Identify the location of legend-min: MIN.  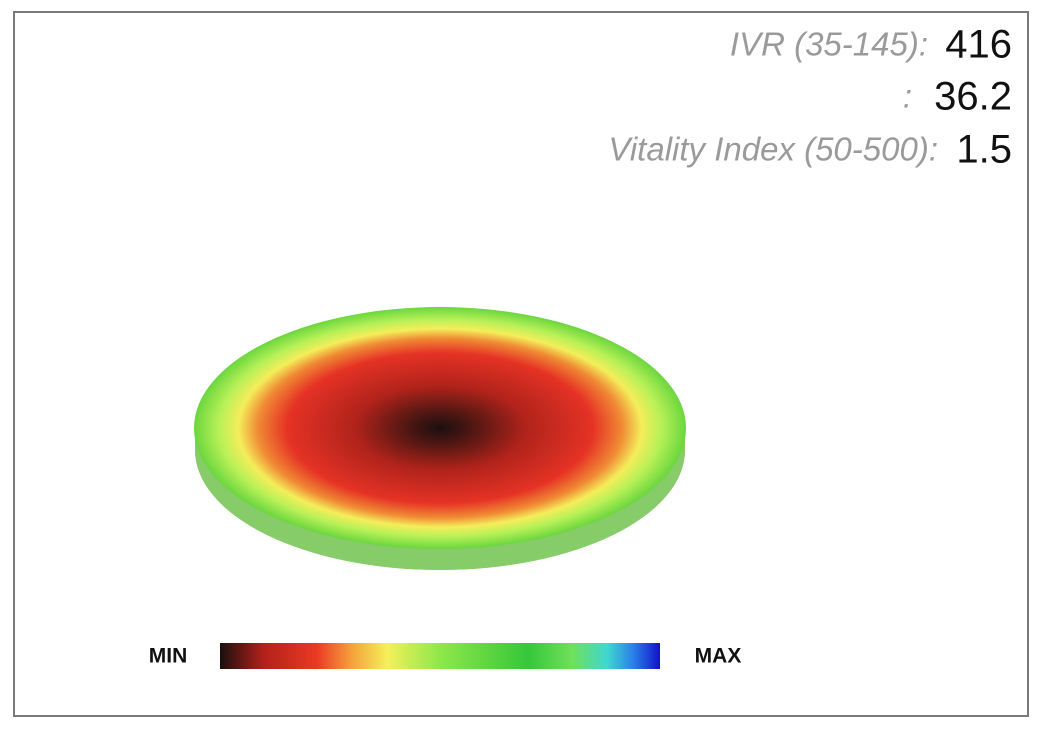
(168, 656).